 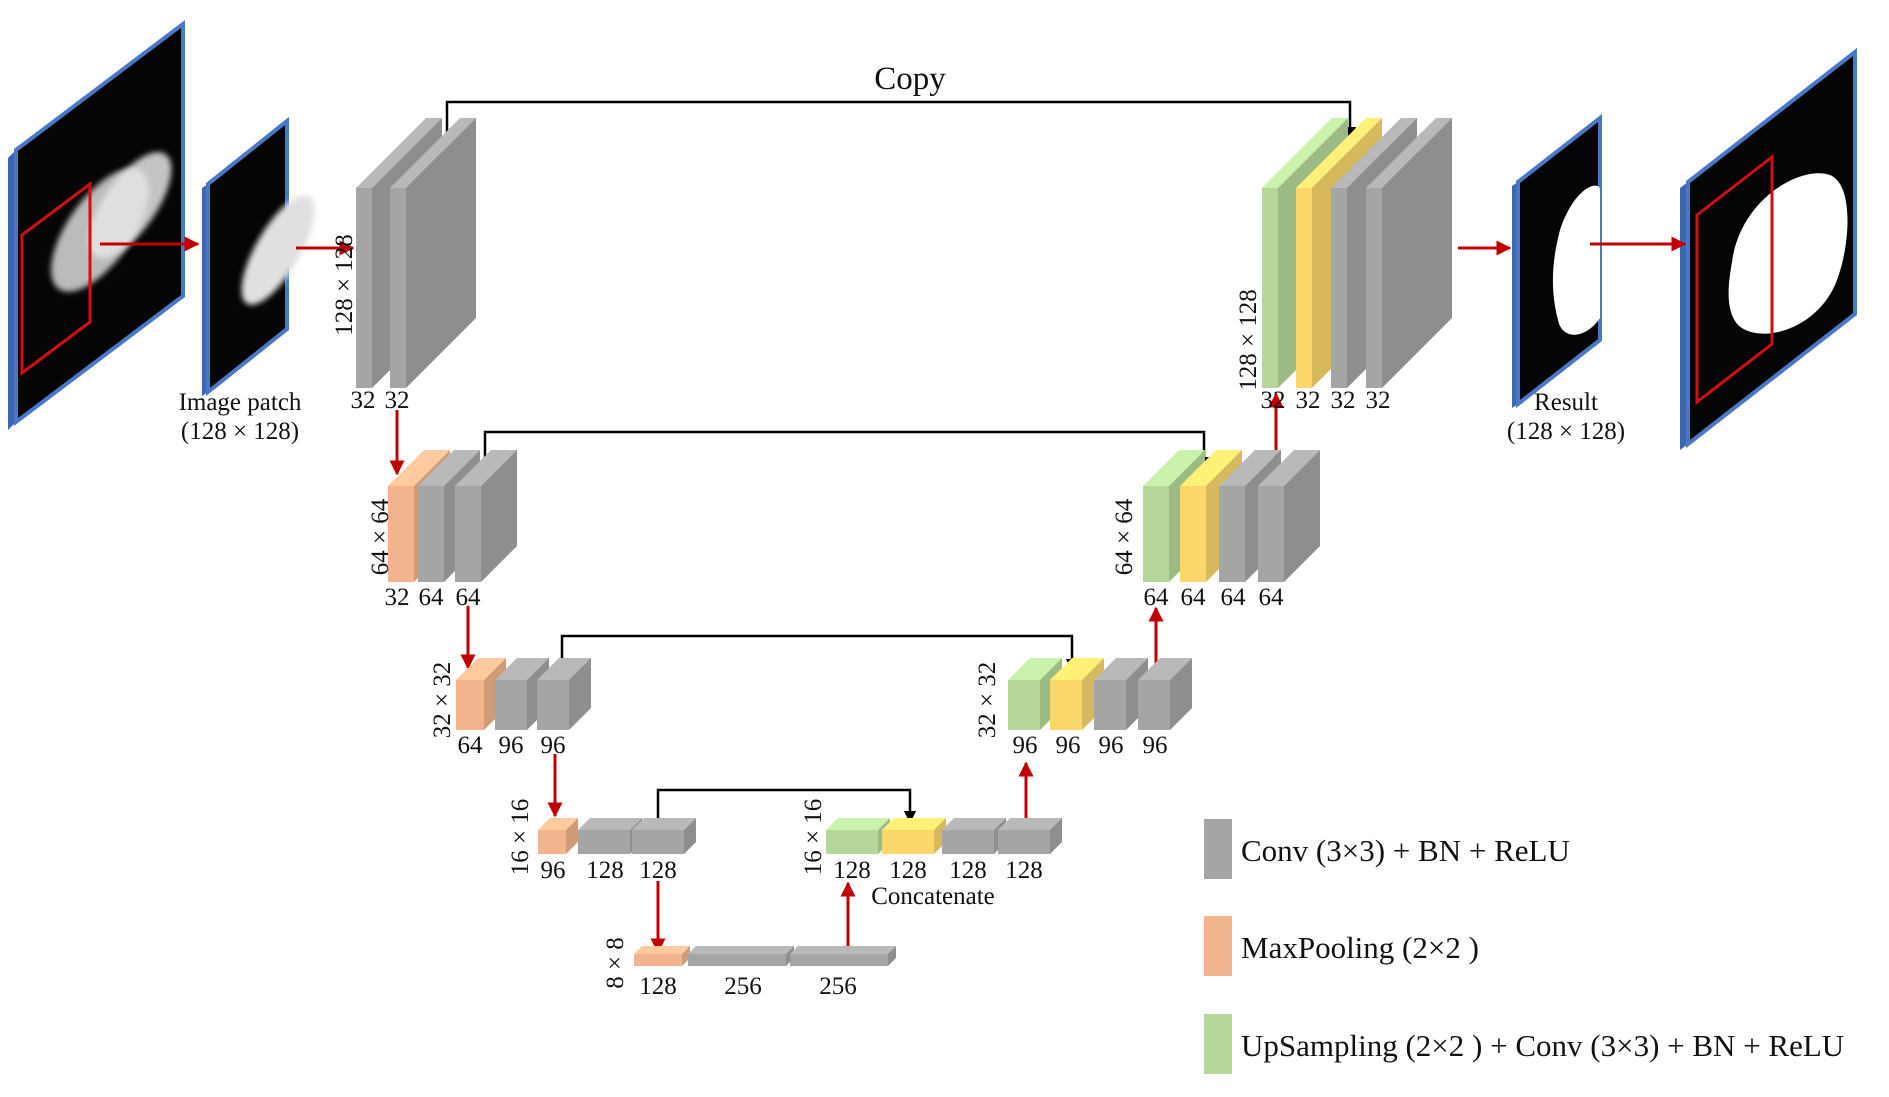 I want to click on concat-block, so click(x=914, y=836).